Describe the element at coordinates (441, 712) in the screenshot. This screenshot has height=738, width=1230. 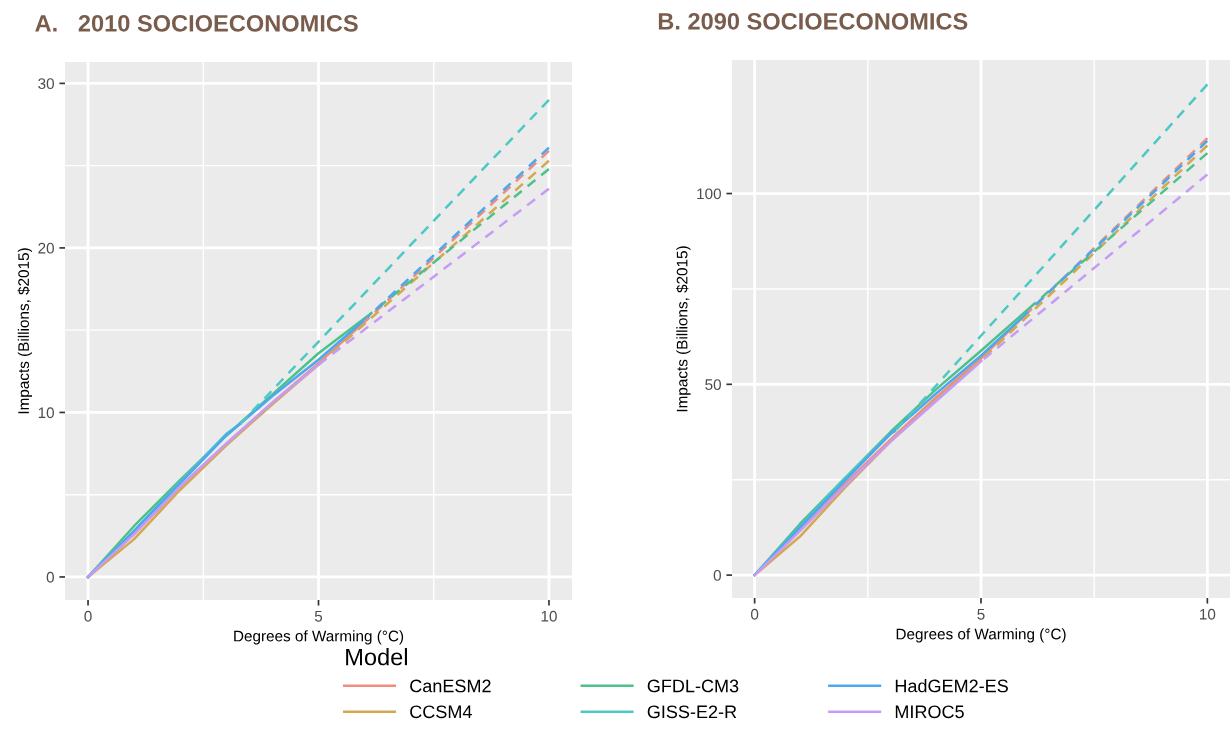
I see `legend-label: CCSM4` at that location.